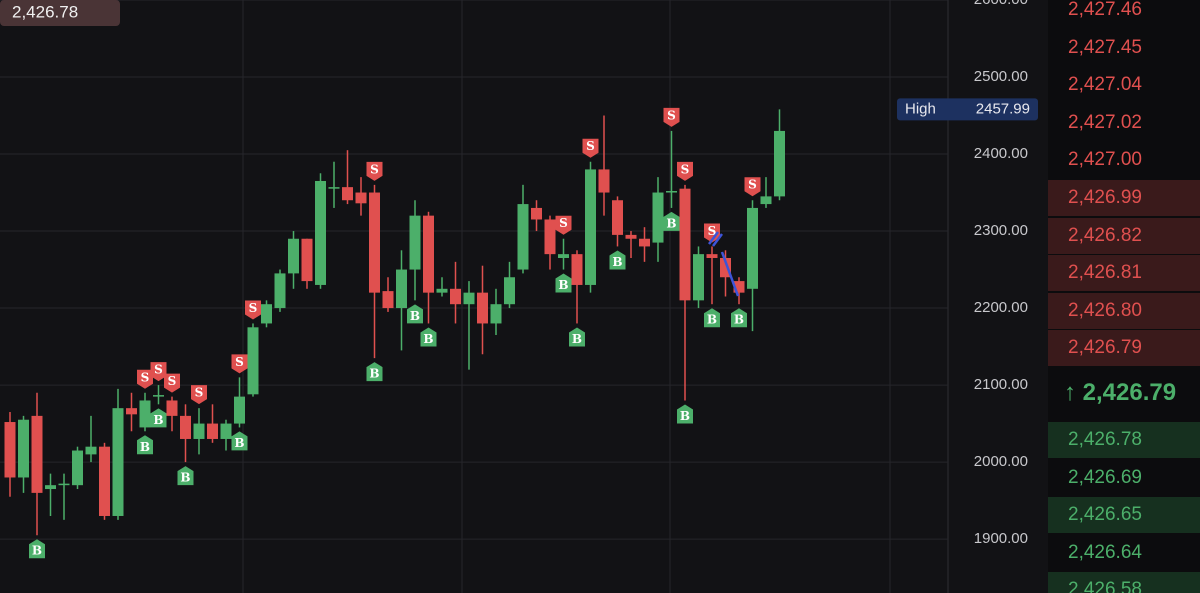 Image resolution: width=1200 pixels, height=593 pixels. I want to click on ask-price: 2,427.46, so click(1105, 10).